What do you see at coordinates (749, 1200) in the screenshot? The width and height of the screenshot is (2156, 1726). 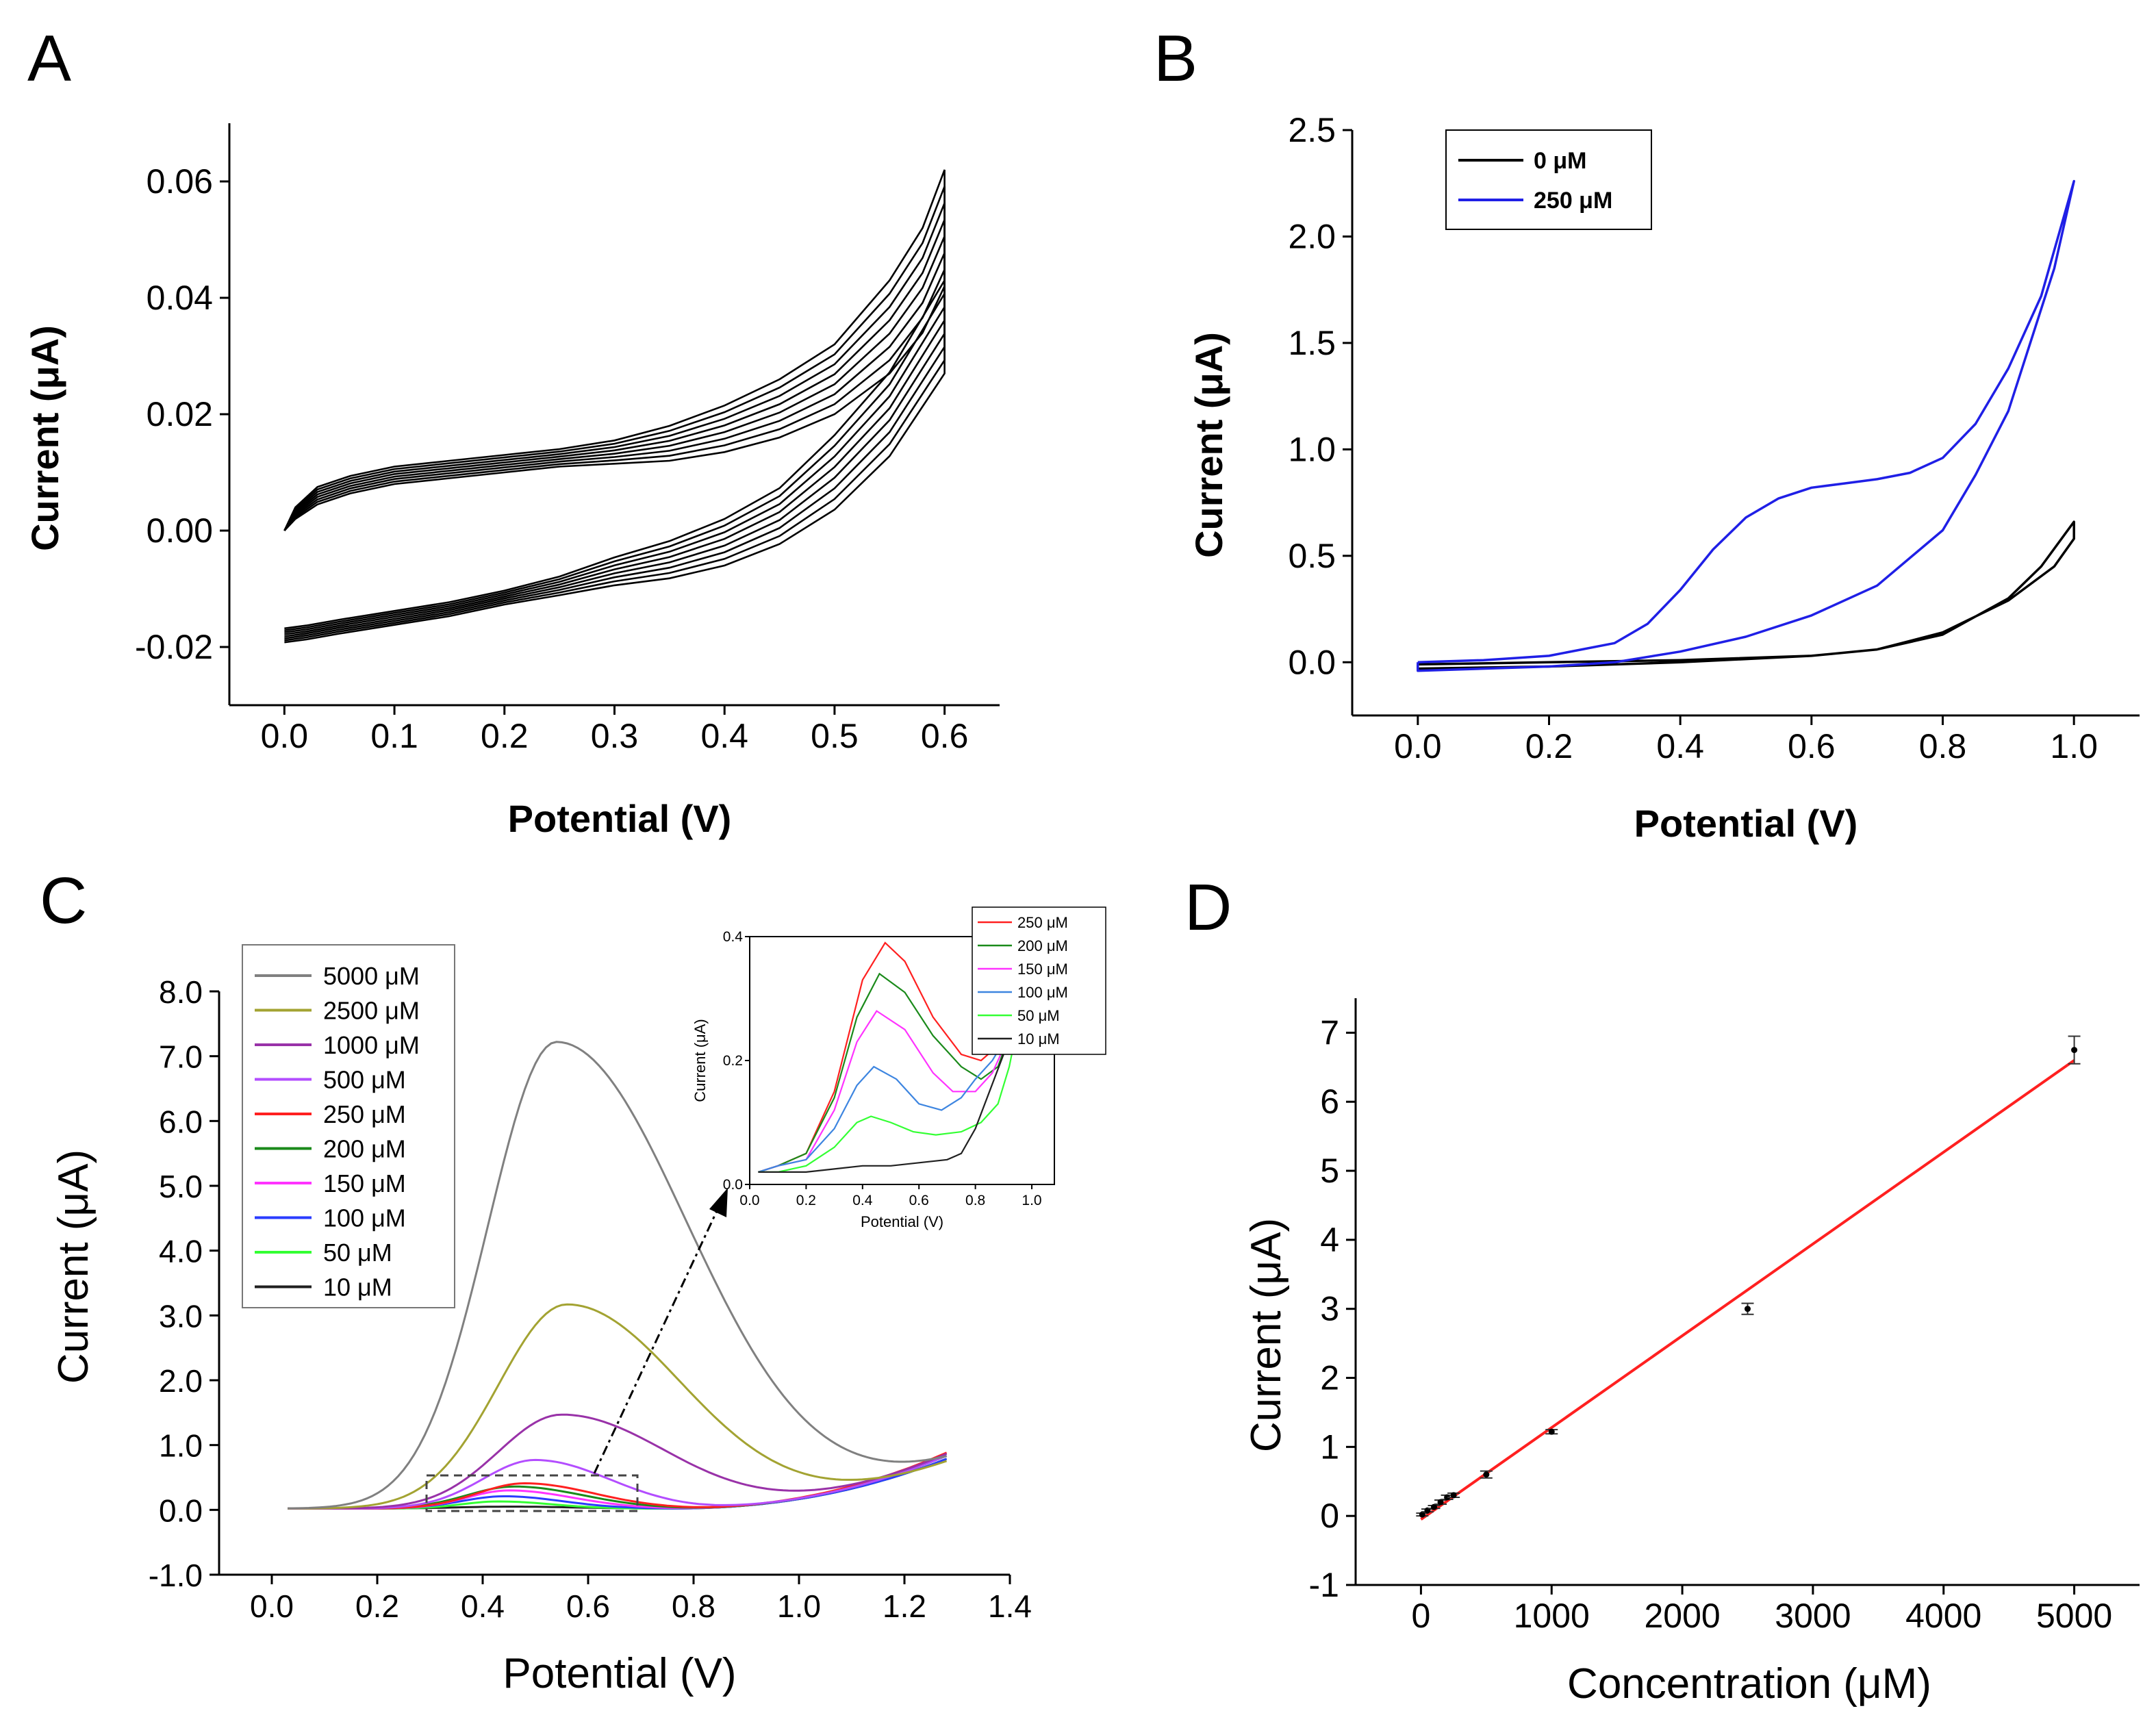 I see `inset-xtick-label-0: 0.0` at bounding box center [749, 1200].